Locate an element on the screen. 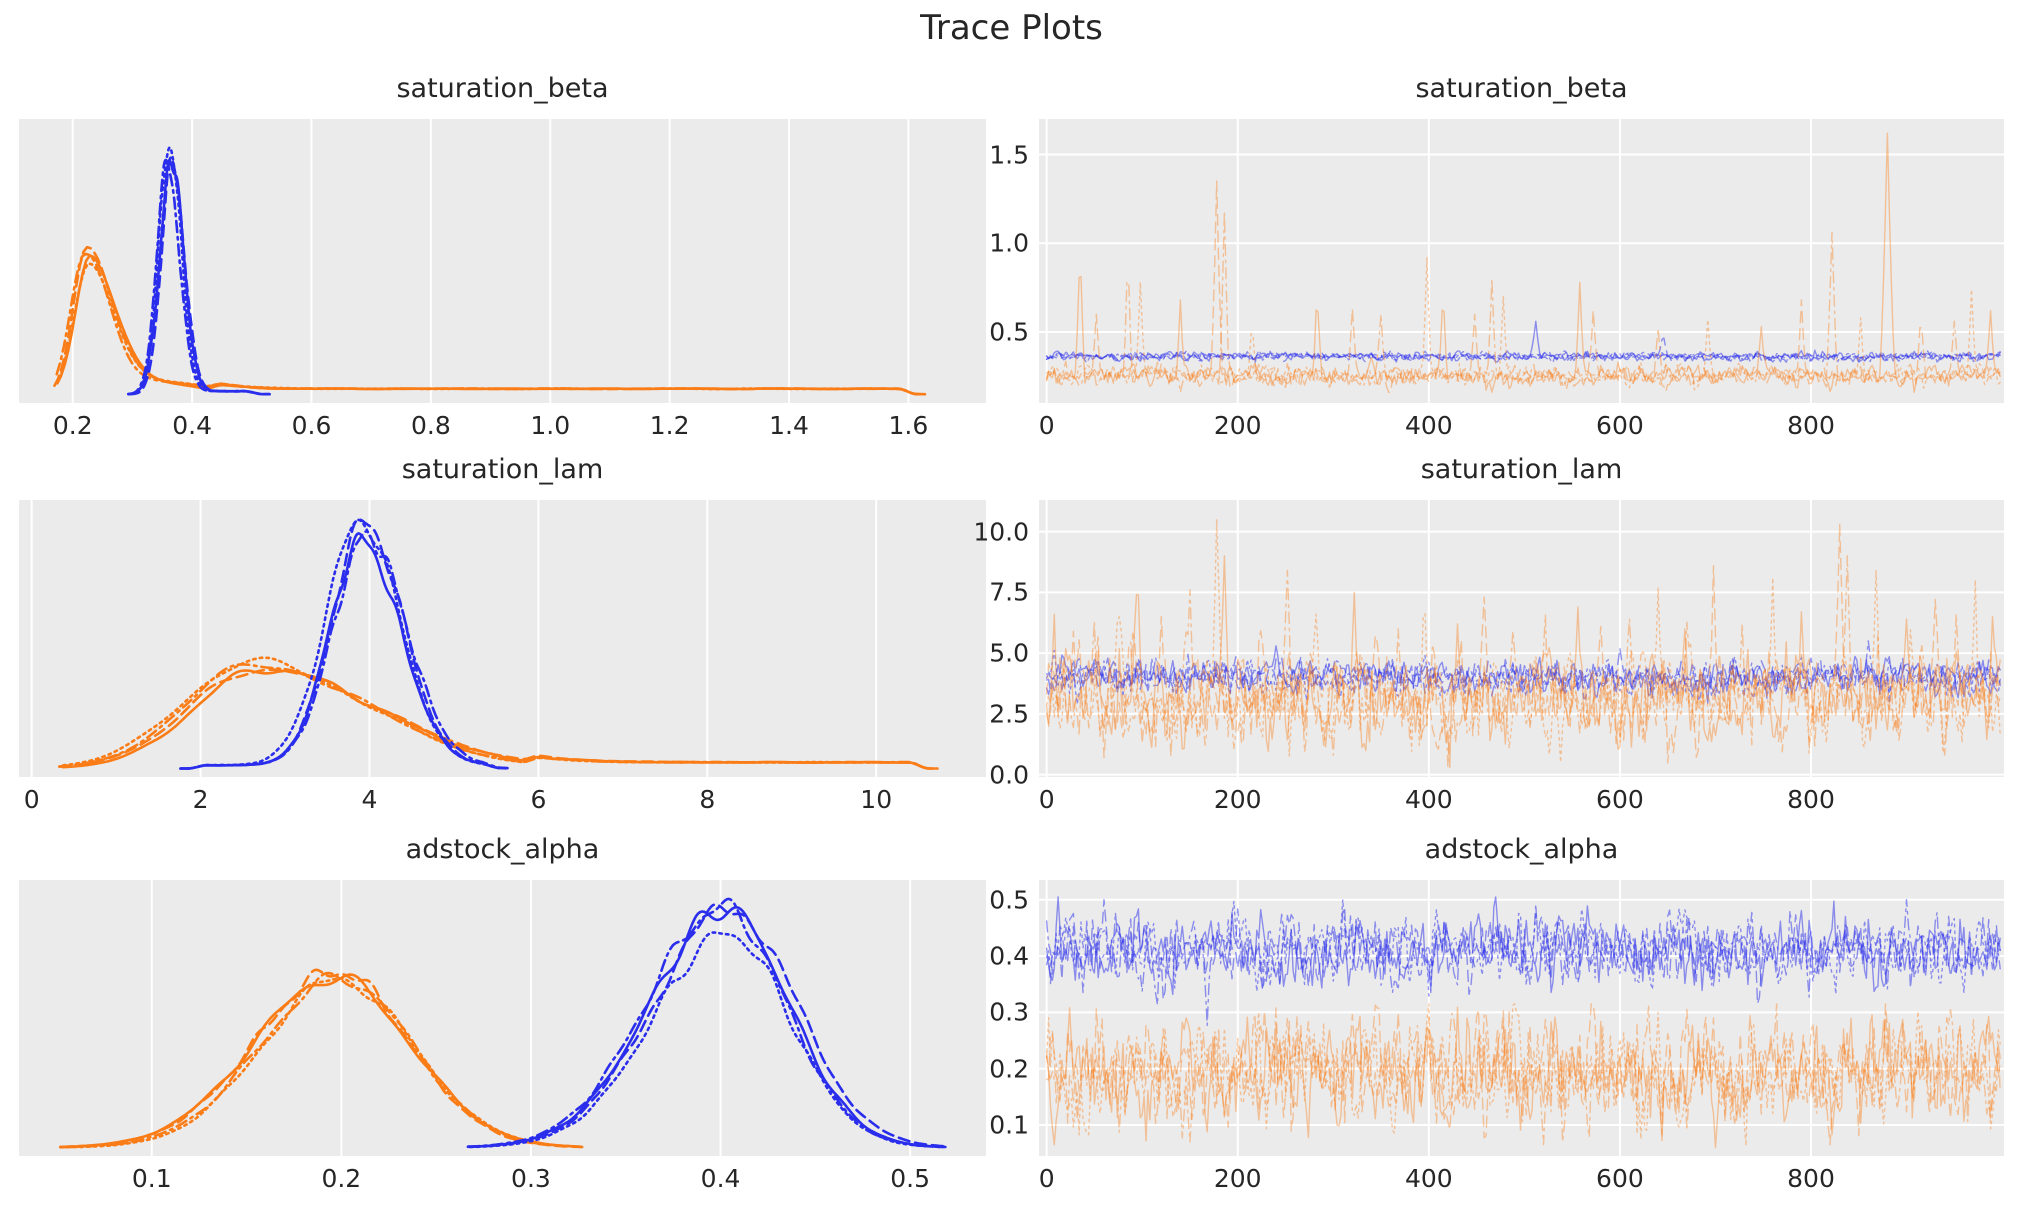  x-tick-label: 10 is located at coordinates (876, 799).